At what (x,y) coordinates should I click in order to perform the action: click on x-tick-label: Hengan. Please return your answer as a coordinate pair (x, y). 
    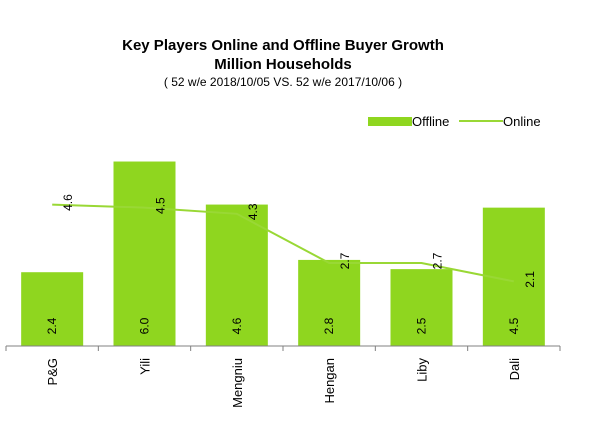
    Looking at the image, I should click on (329, 381).